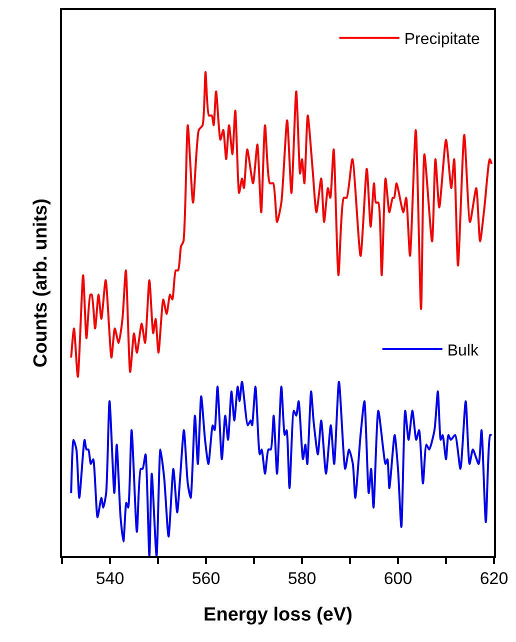  What do you see at coordinates (494, 578) in the screenshot?
I see `x-tick-label: 620` at bounding box center [494, 578].